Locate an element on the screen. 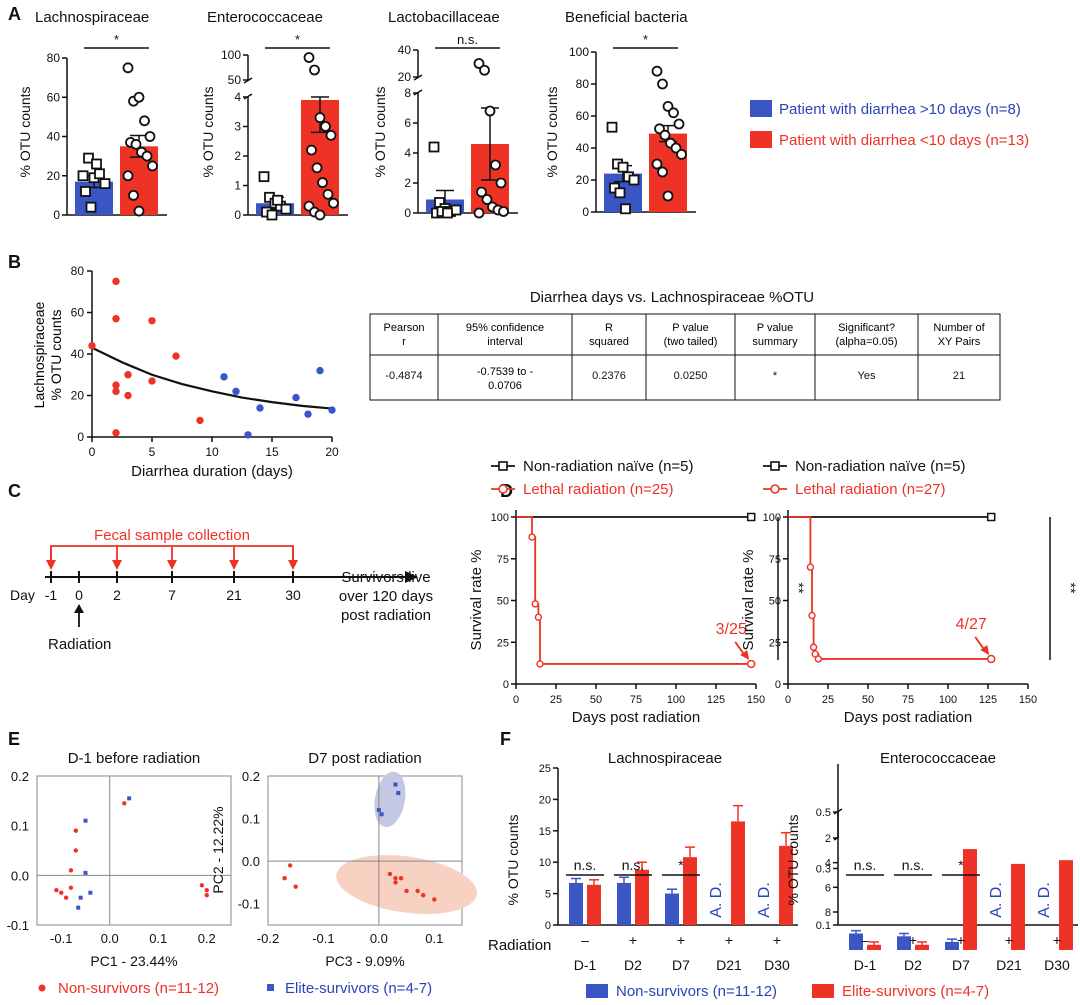  x-tick-label: 0 is located at coordinates (92, 452).